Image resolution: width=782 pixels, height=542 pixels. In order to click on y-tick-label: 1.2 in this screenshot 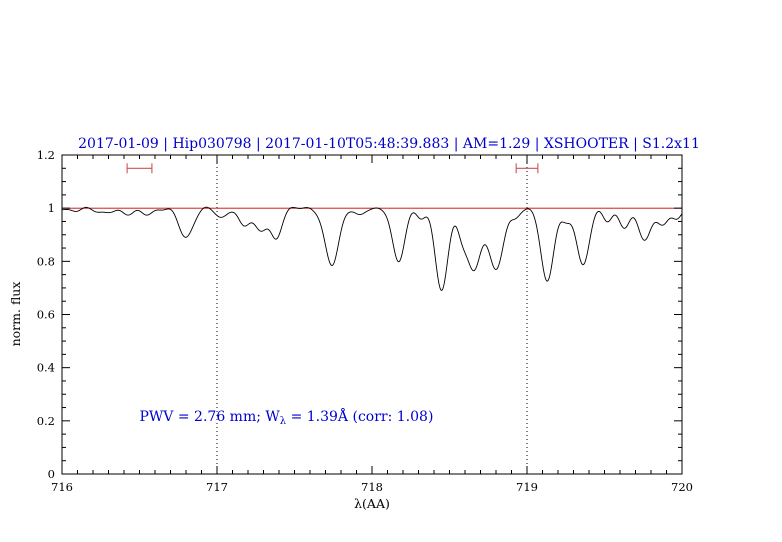, I will do `click(46, 155)`.